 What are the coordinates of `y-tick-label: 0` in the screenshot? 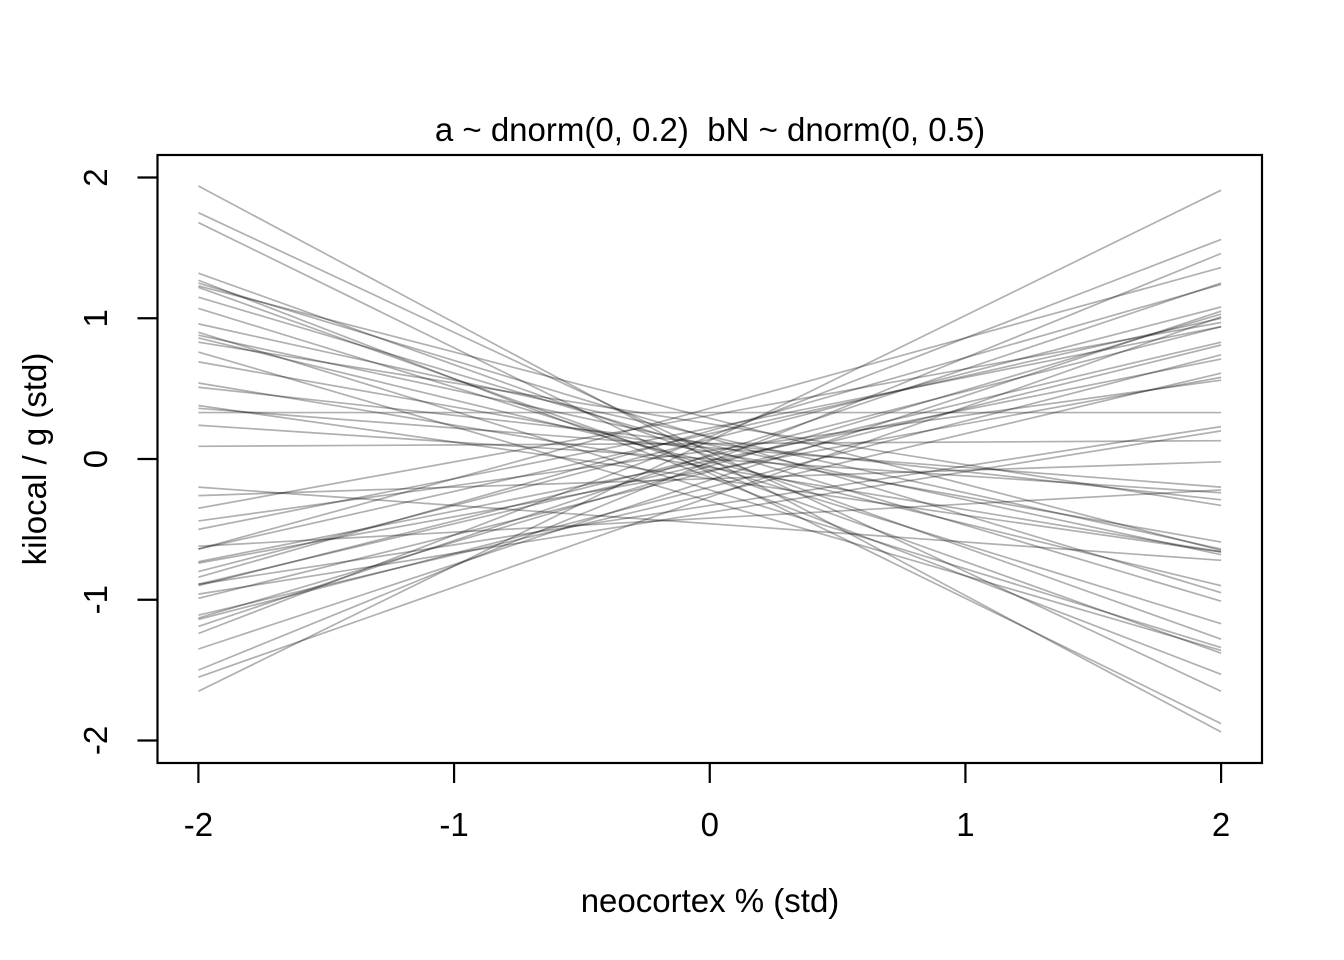 It's located at (95, 459).